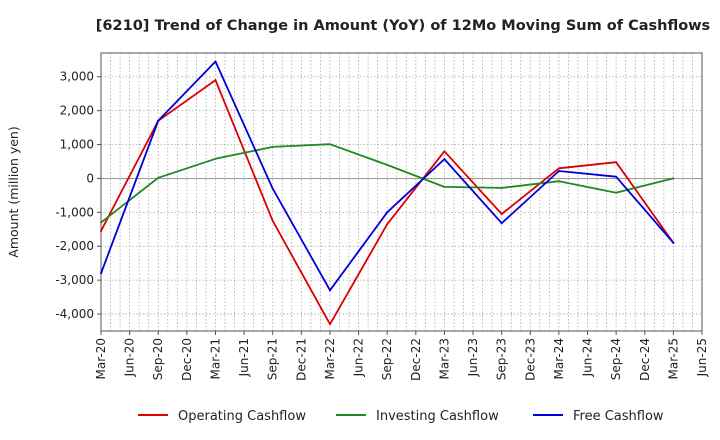 The image size is (720, 440). I want to click on legend-label-operating-cashflow: Operating Cashflow, so click(242, 416).